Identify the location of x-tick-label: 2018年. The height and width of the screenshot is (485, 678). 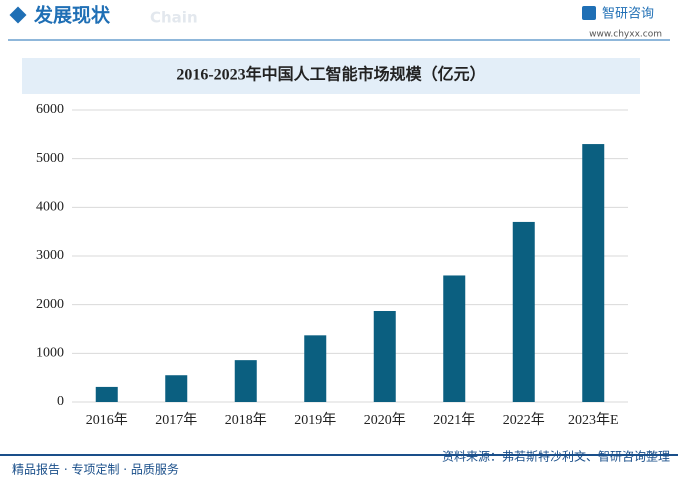
(246, 420).